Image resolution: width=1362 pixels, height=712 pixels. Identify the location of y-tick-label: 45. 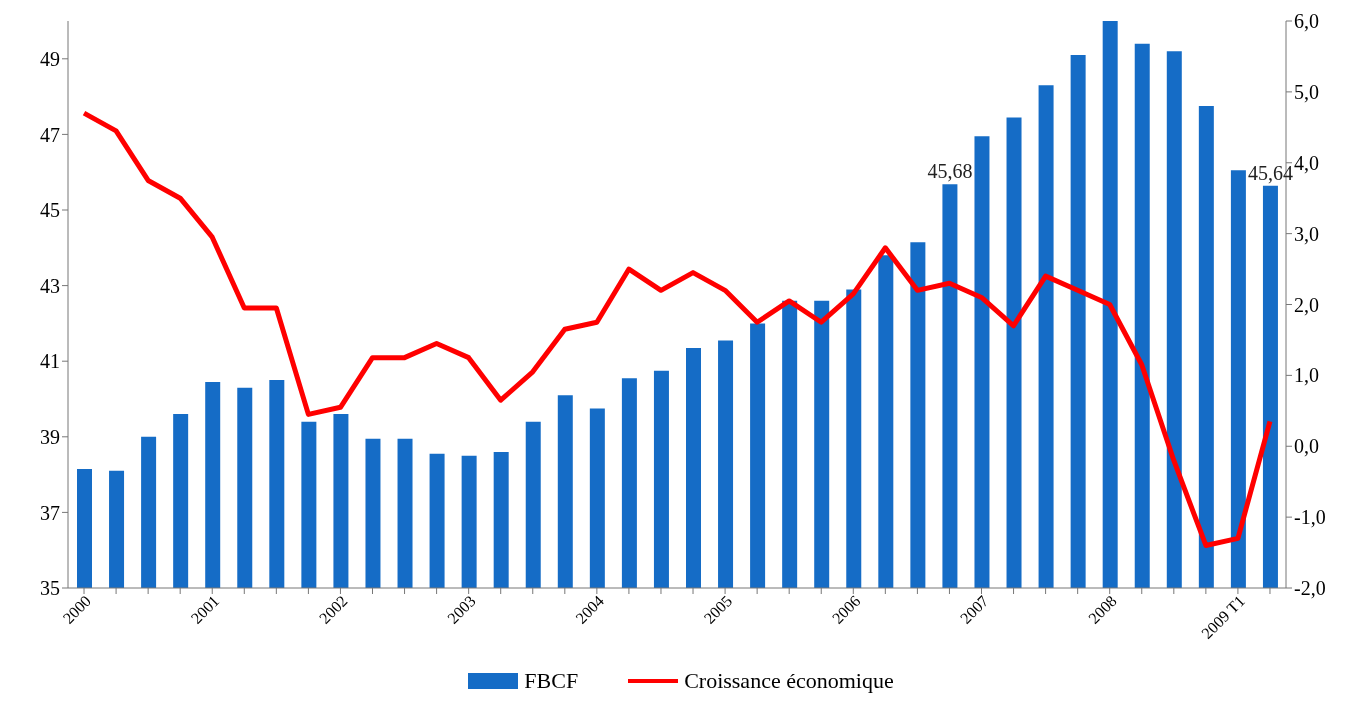
(50, 210).